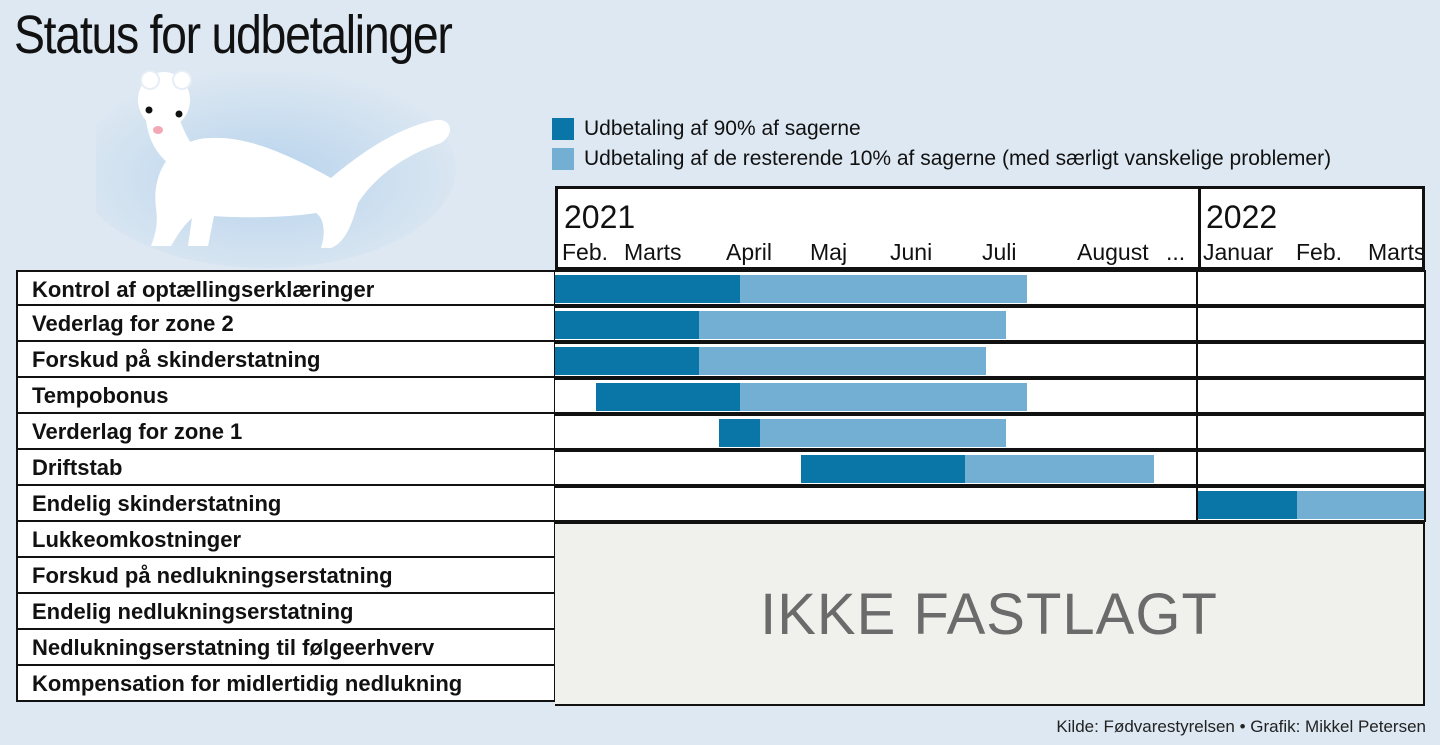 This screenshot has height=745, width=1440. I want to click on ferret-illustration, so click(276, 168).